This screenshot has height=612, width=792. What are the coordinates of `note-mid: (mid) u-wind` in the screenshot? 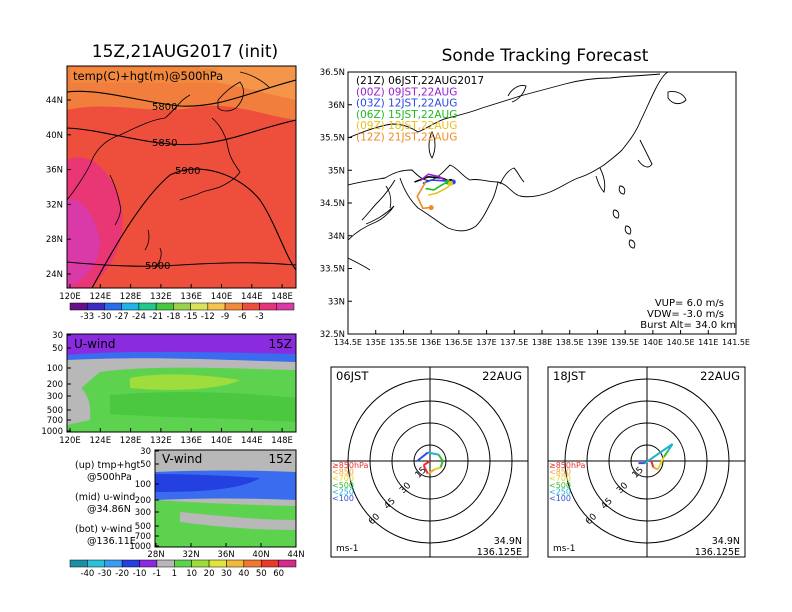 It's located at (105, 497).